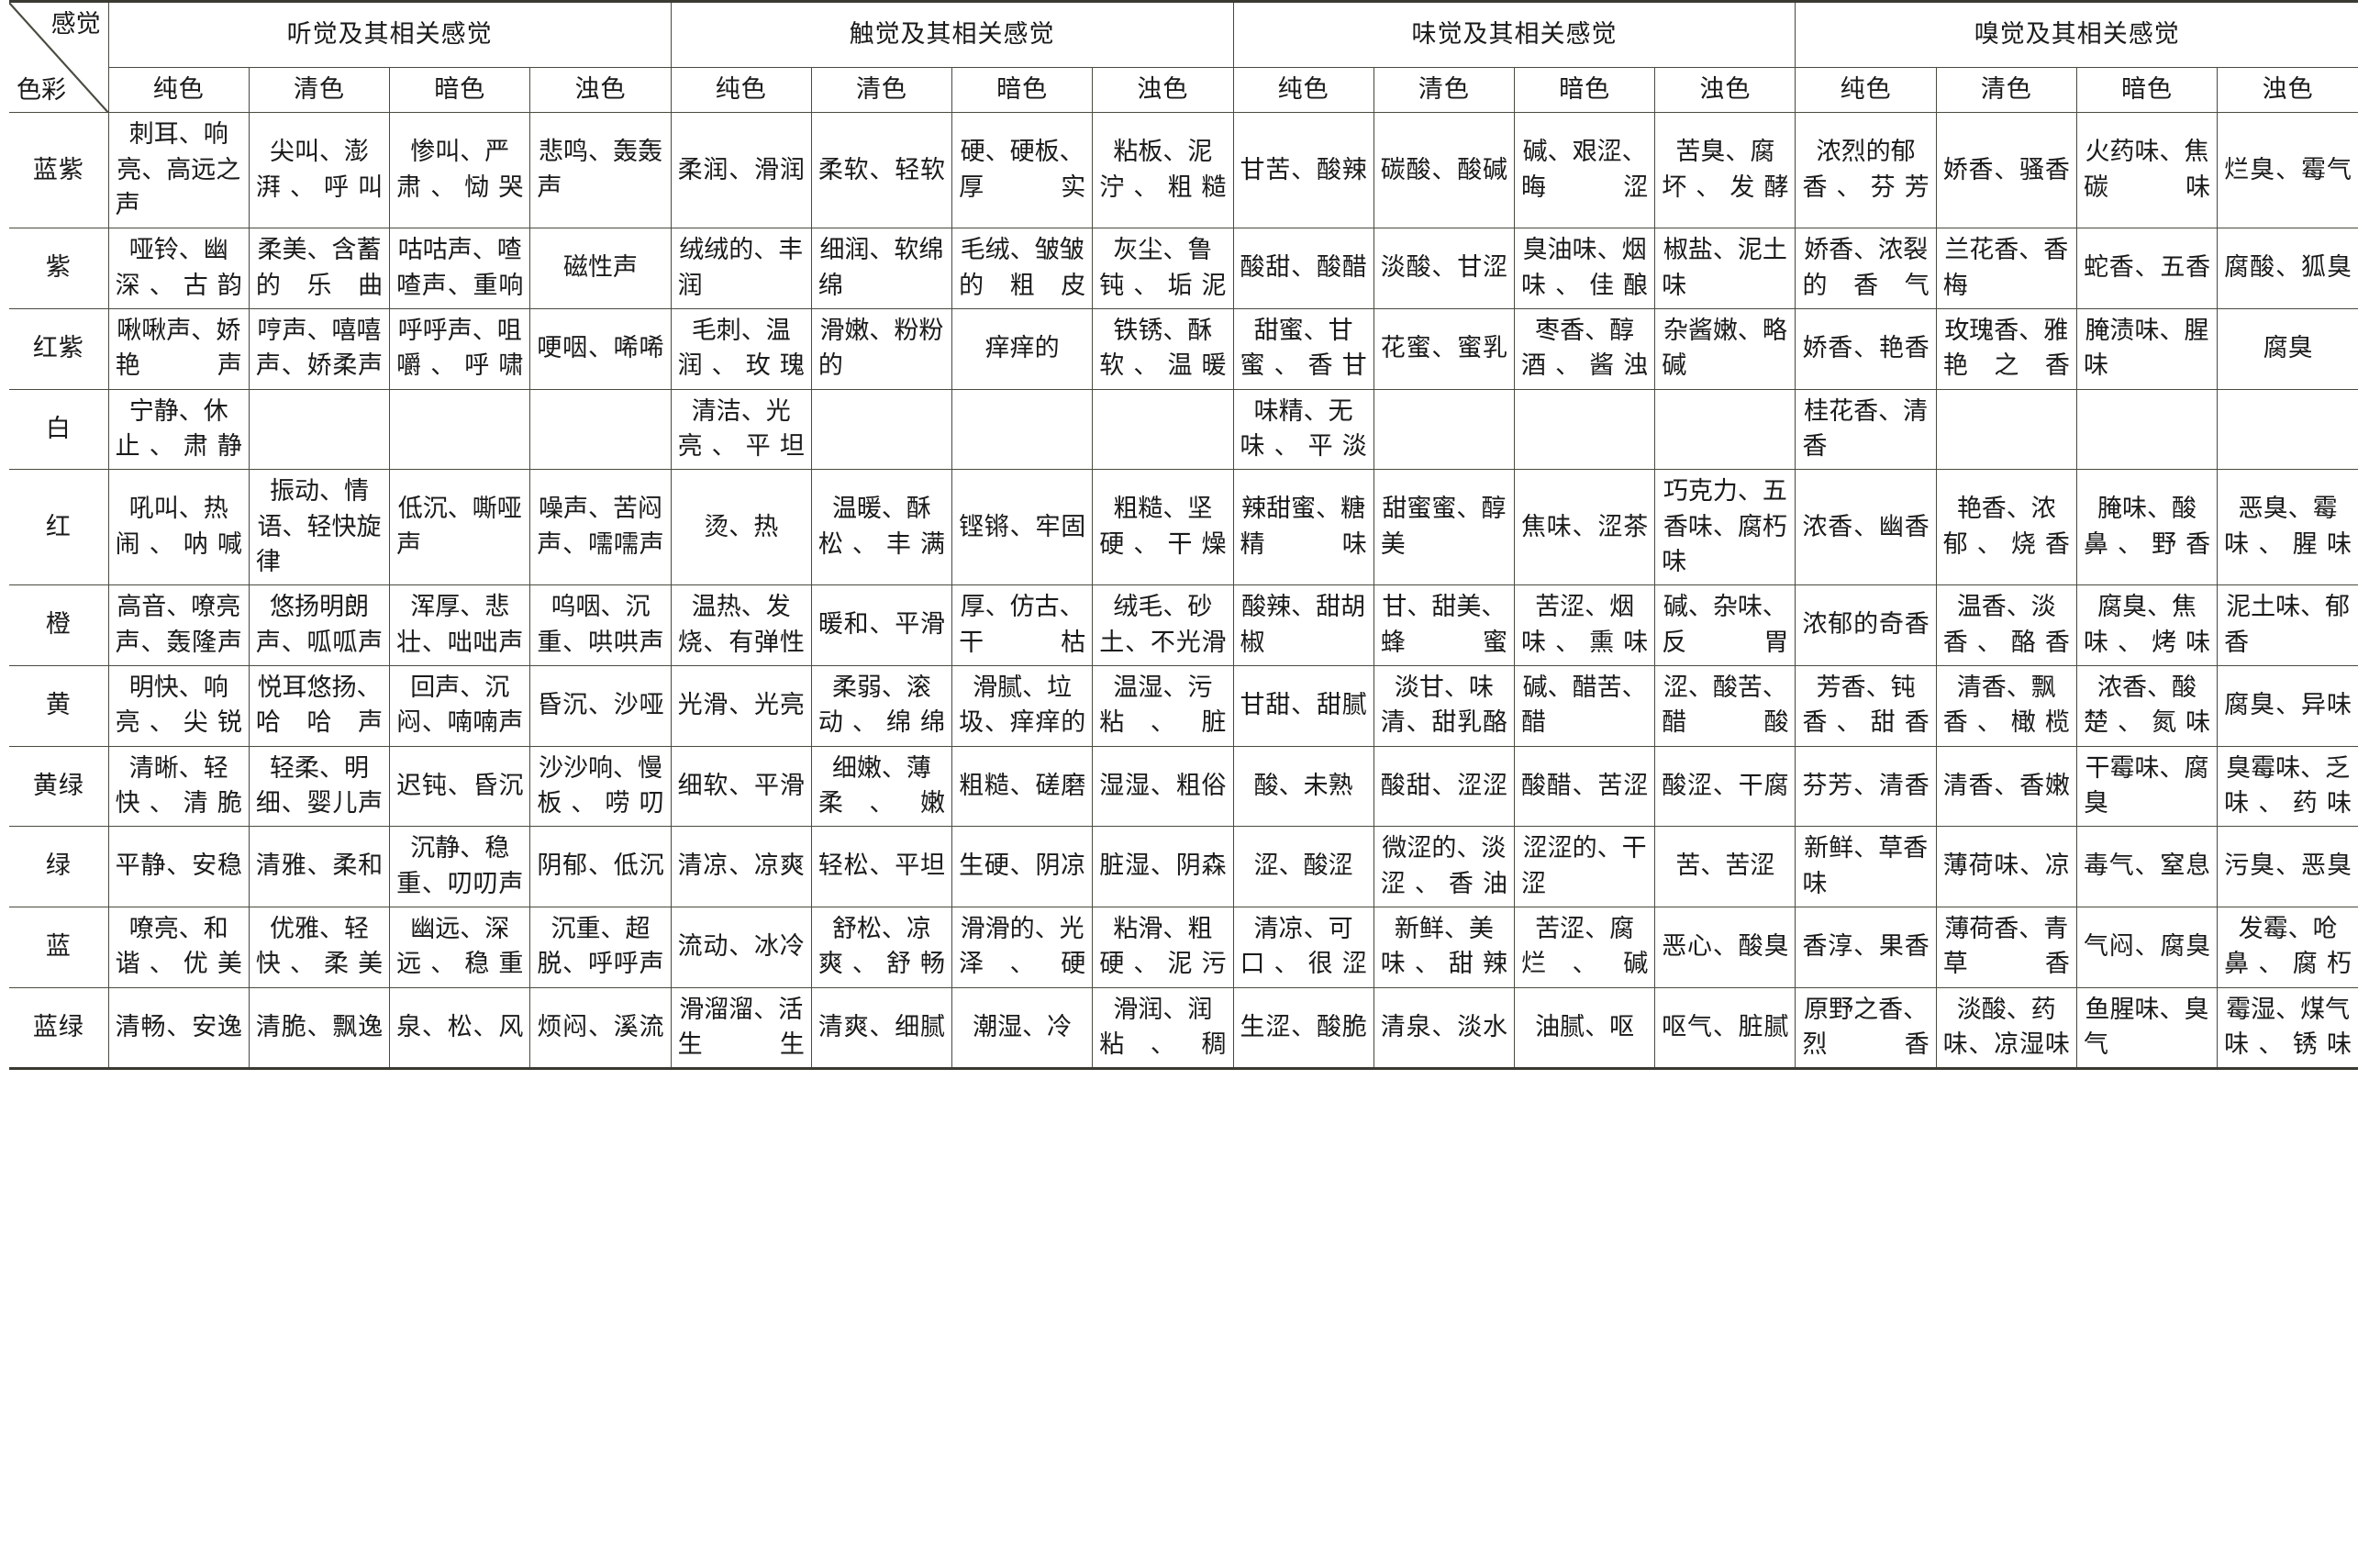 The width and height of the screenshot is (2380, 1547). I want to click on table-cell: 苦、苦涩, so click(1725, 866).